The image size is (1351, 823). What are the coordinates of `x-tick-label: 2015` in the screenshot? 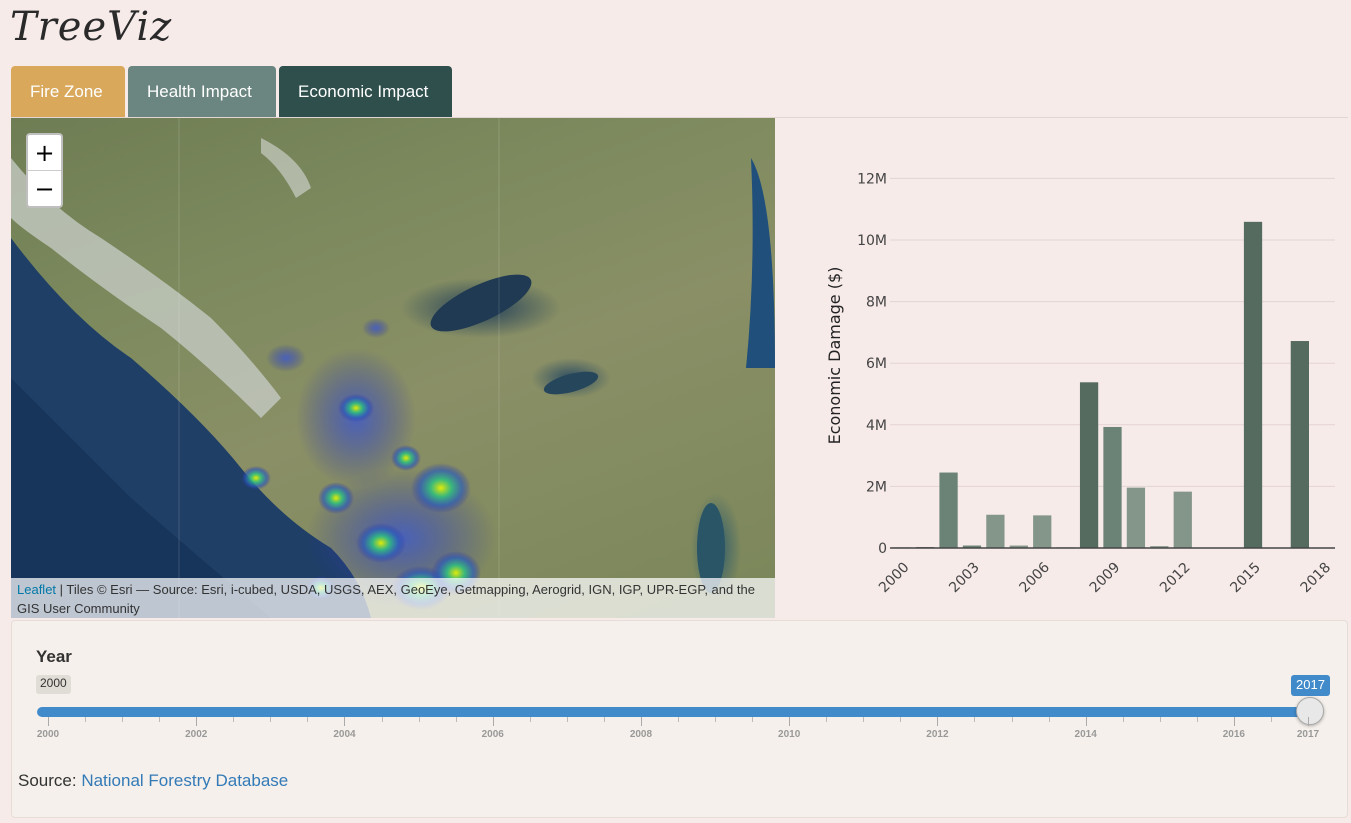 It's located at (1245, 578).